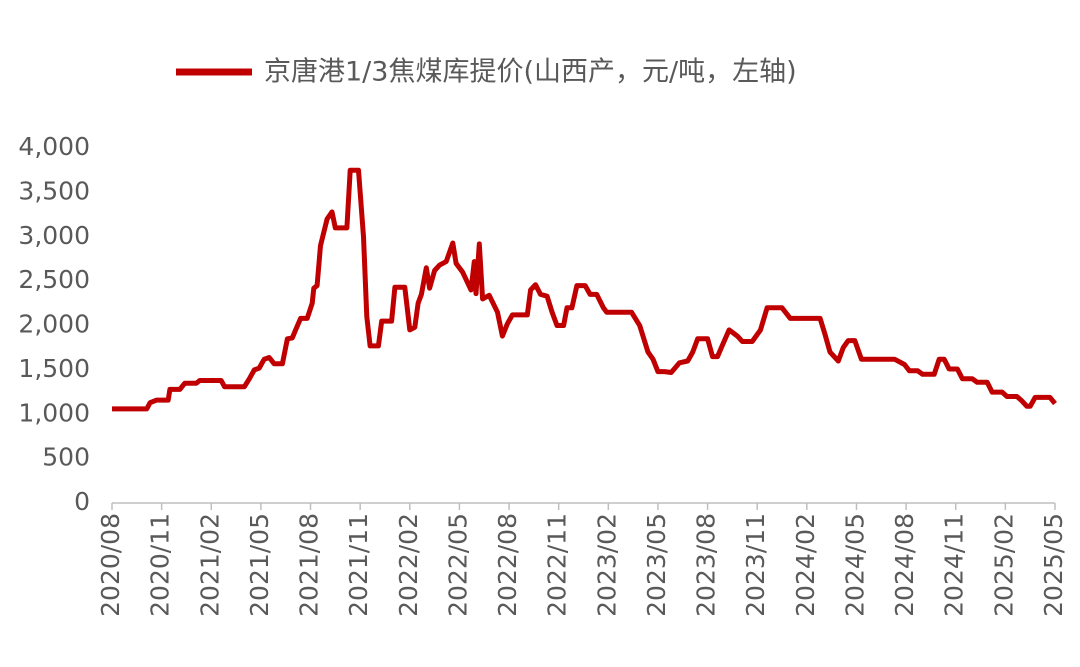  Describe the element at coordinates (54, 412) in the screenshot. I see `y-tick-label: 1,000` at that location.